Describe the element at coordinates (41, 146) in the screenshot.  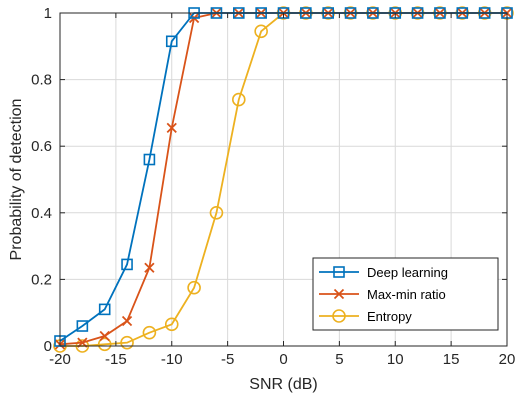
I see `y-tick-label: 0.6` at that location.